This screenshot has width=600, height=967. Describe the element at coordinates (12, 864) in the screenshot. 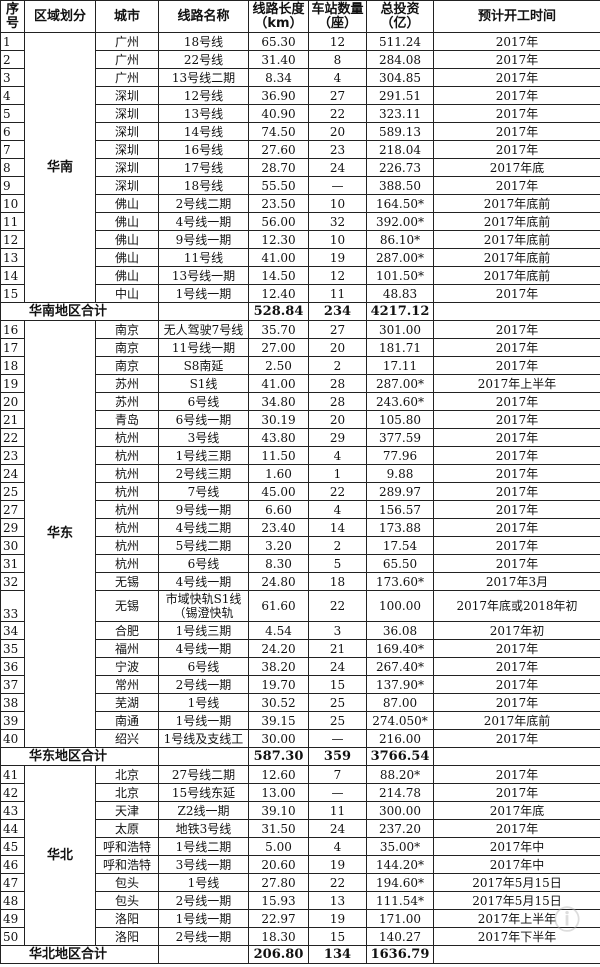

I see `row-index: 46` at that location.